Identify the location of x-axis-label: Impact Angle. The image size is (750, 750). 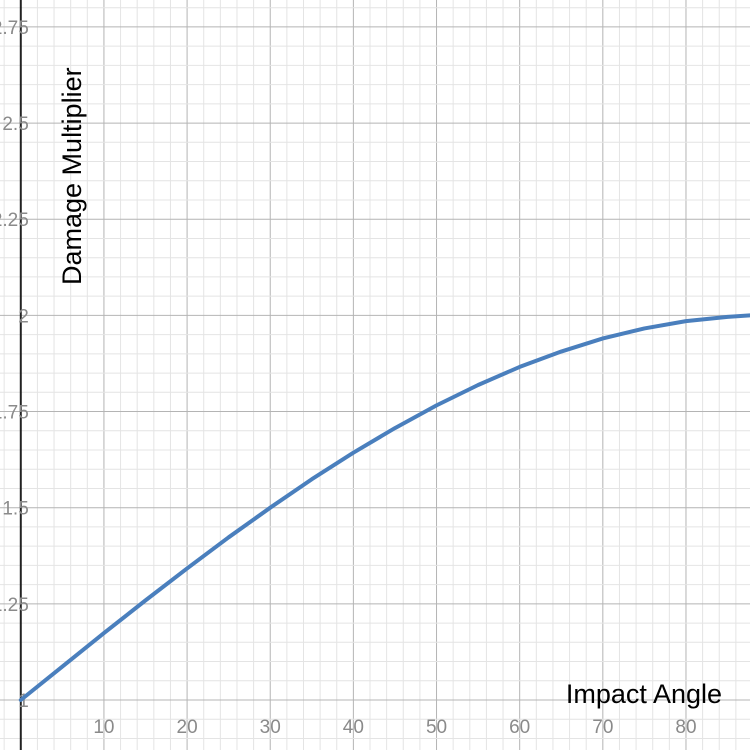
(644, 694).